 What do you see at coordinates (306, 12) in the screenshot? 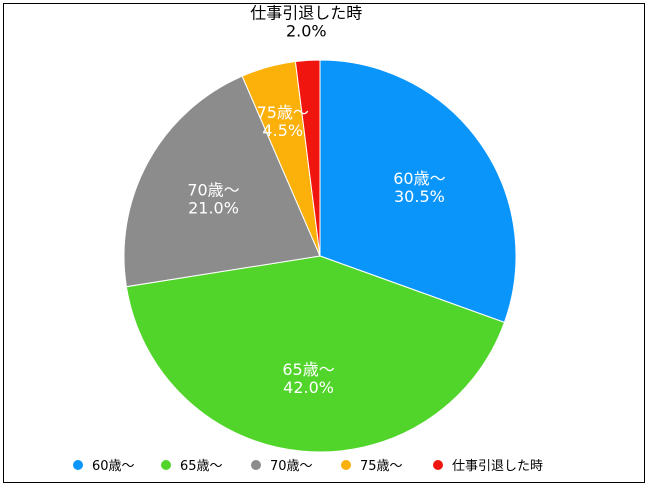
I see `slice-category-label-4: 仕事引退した時` at bounding box center [306, 12].